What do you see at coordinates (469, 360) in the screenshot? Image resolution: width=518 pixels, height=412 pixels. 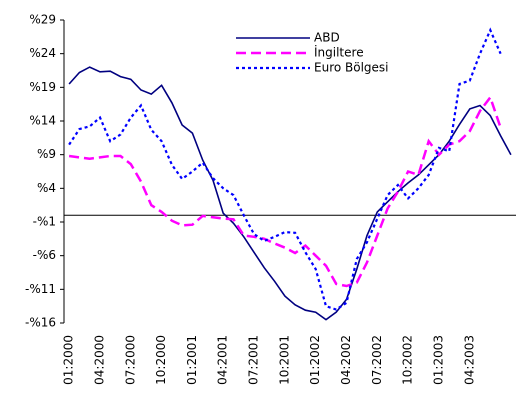 I see `x-tick-label: 04:2003` at bounding box center [469, 360].